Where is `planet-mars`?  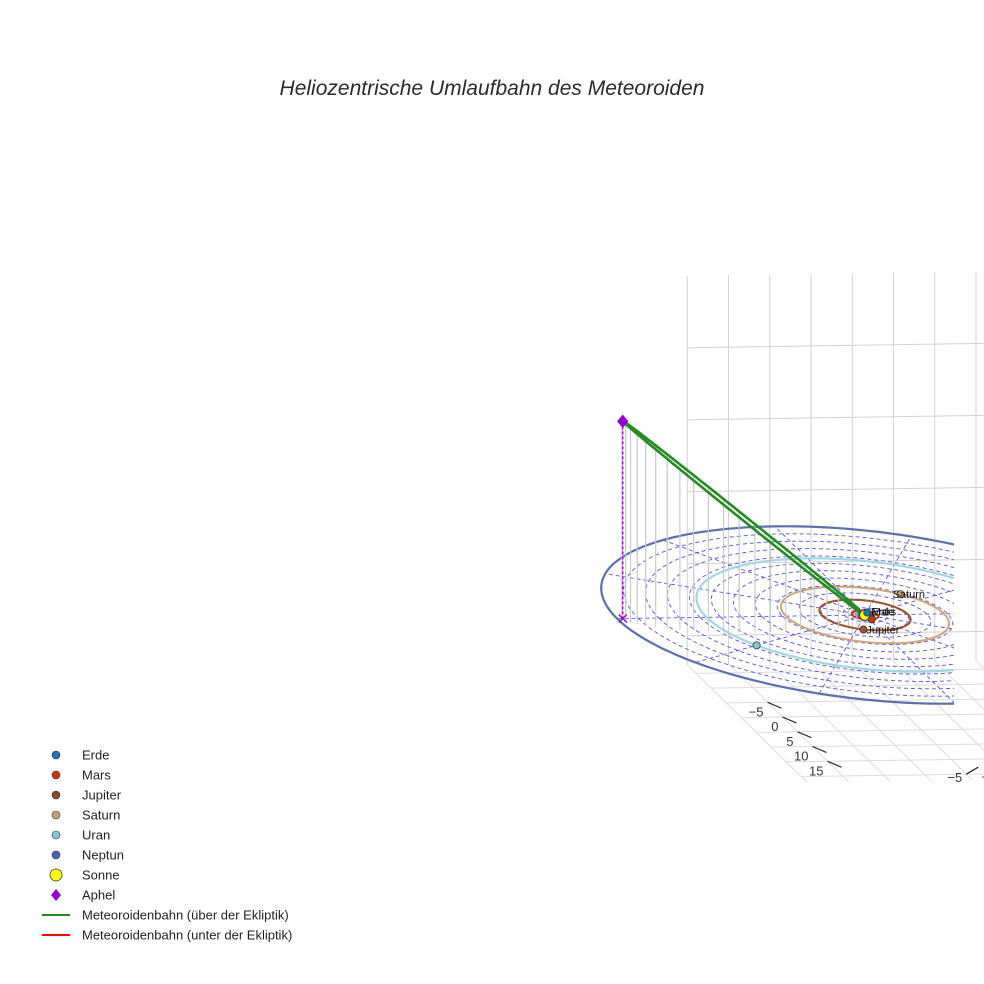
planet-mars is located at coordinates (871, 619).